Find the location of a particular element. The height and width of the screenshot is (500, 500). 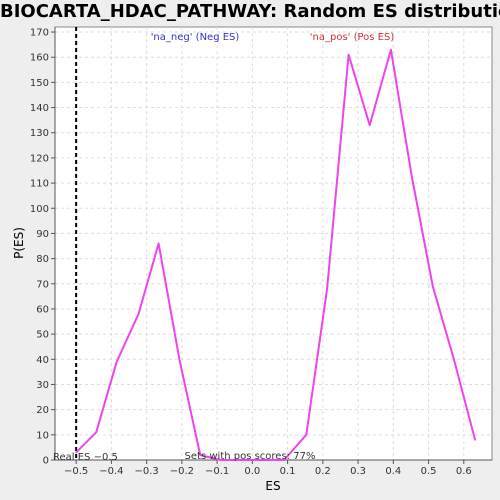

y-tick-label: 110 is located at coordinates (39, 184).